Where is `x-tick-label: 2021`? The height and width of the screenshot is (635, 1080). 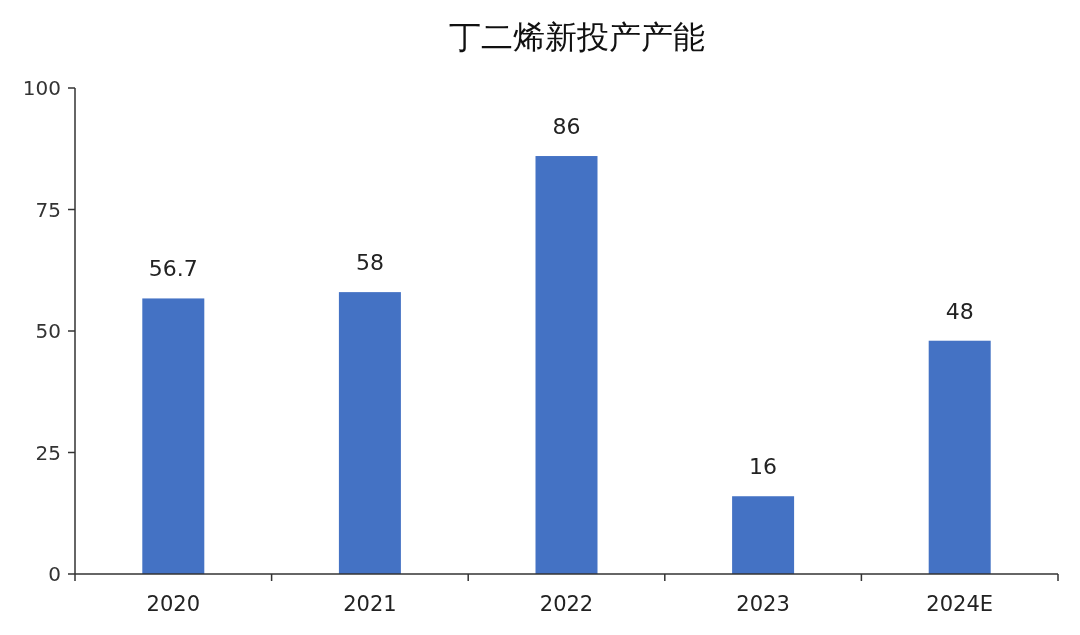 x-tick-label: 2021 is located at coordinates (370, 604).